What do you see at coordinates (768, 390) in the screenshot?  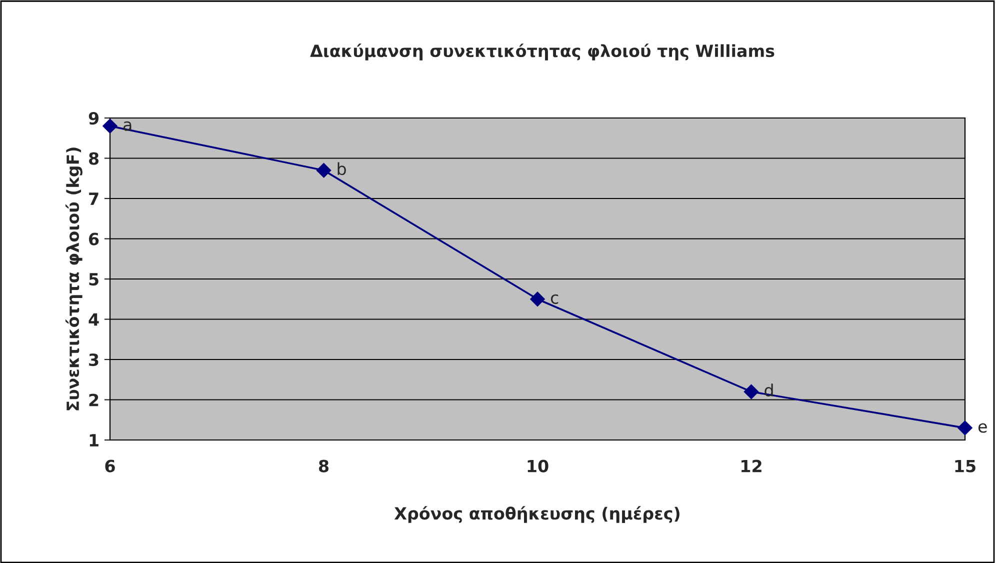 I see `annotation: d` at bounding box center [768, 390].